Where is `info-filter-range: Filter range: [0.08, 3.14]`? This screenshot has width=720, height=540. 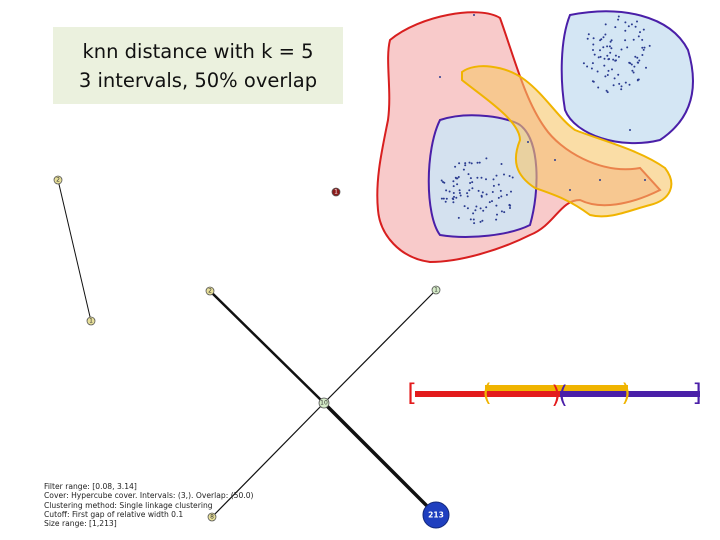
info-filter-range: Filter range: [0.08, 3.14] is located at coordinates (90, 486).